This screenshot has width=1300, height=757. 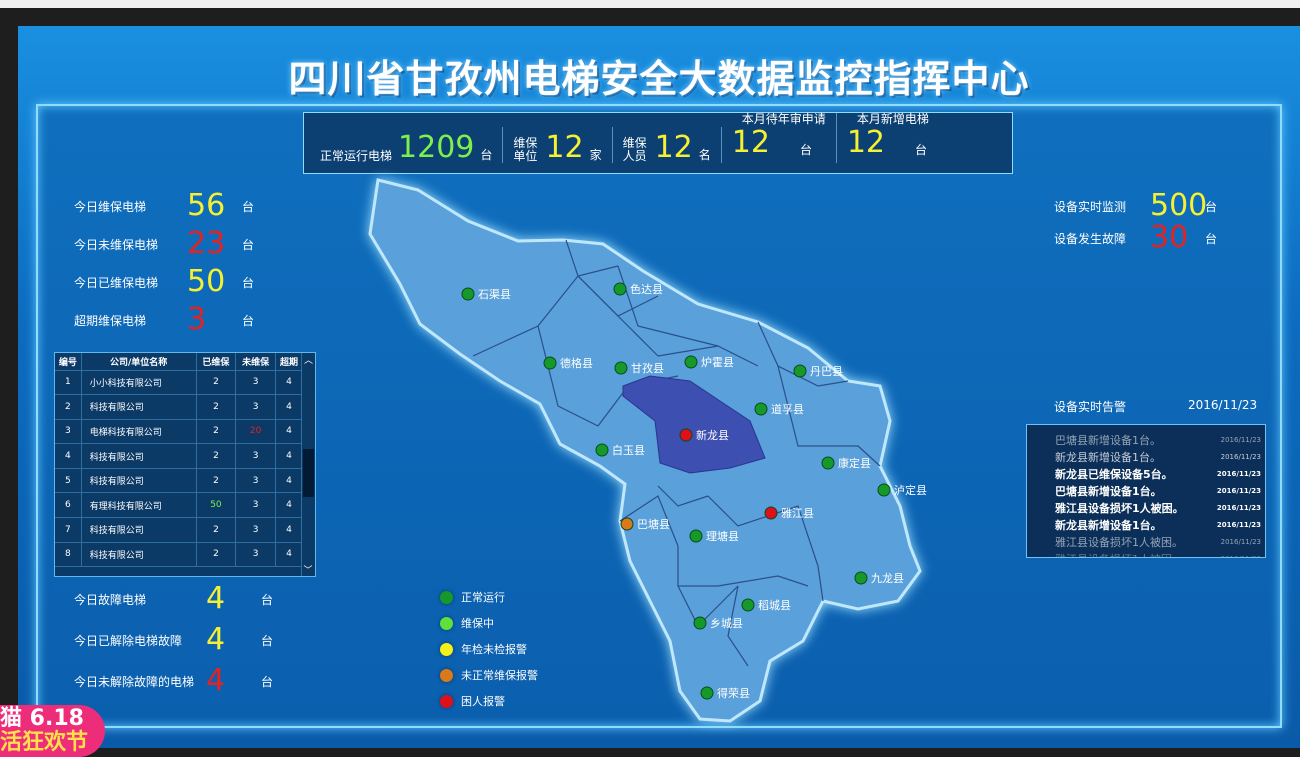 I want to click on table-row: 6 有理科技有限公司 50 3 4, so click(x=179, y=505).